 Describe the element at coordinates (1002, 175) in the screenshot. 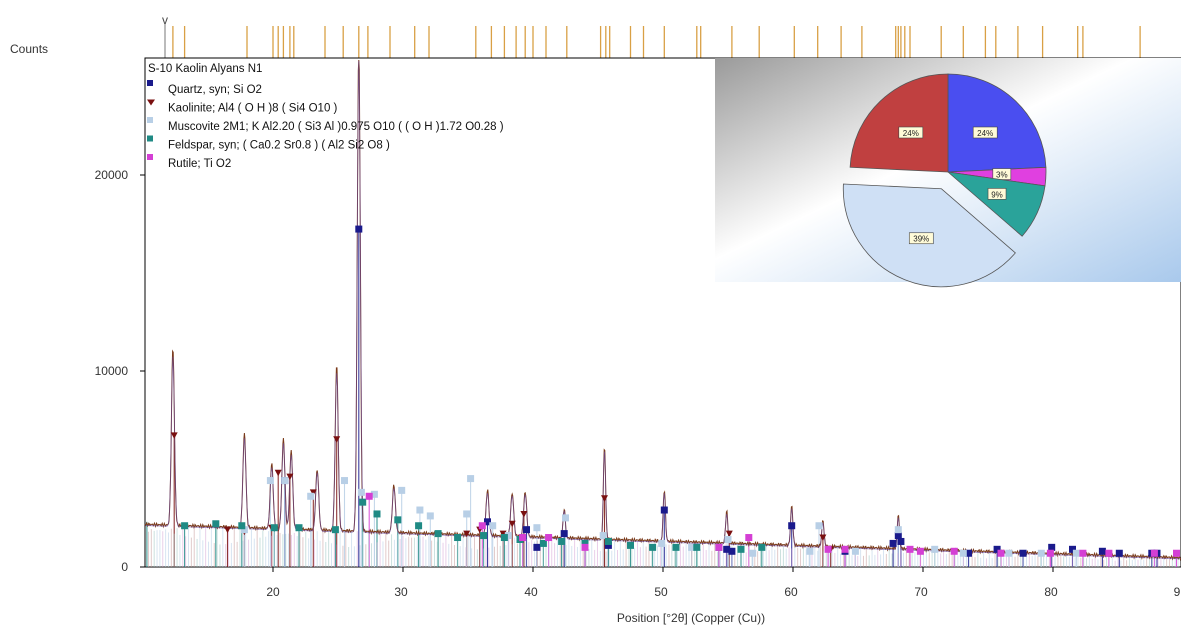

I see `pie-label: 3%` at that location.